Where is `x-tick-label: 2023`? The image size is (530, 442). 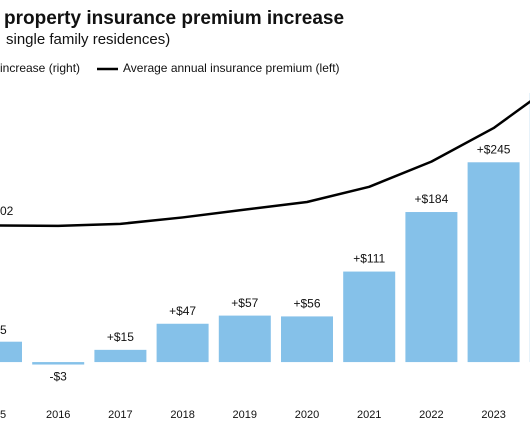 x-tick-label: 2023 is located at coordinates (493, 415).